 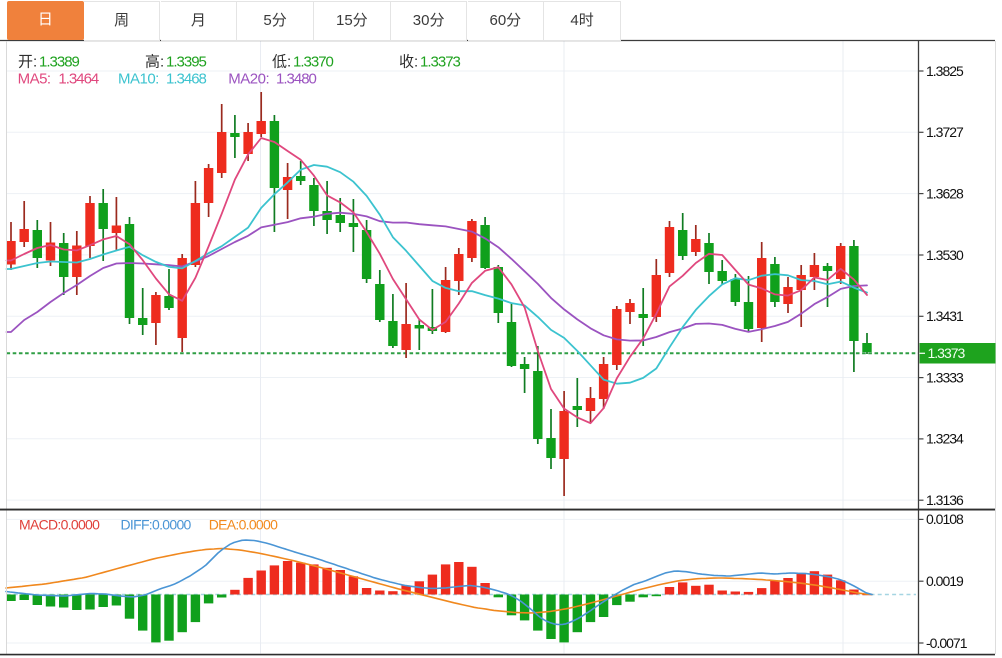 I want to click on svg-text: 1.3468, so click(x=186, y=79).